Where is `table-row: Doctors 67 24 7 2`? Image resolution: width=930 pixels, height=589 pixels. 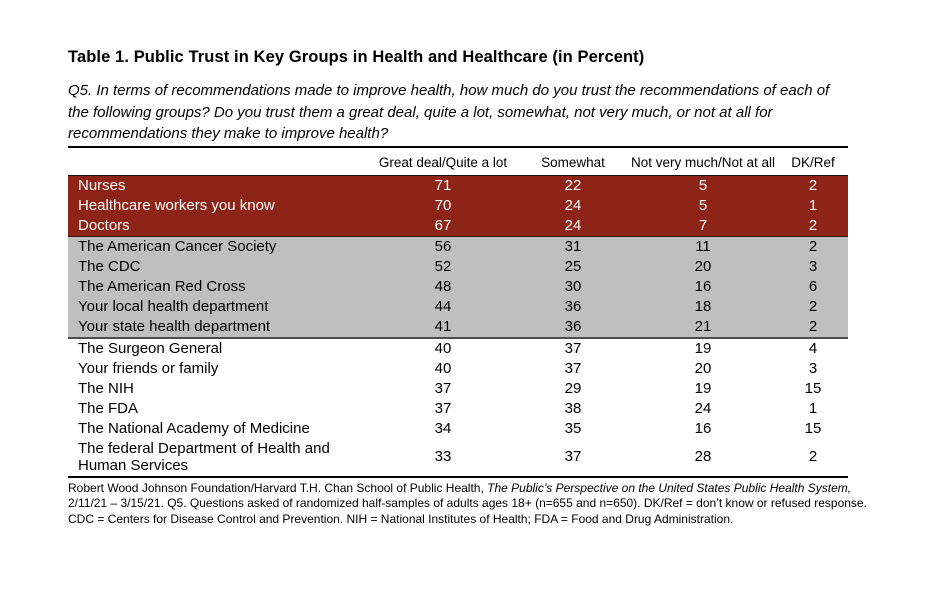 table-row: Doctors 67 24 7 2 is located at coordinates (458, 225).